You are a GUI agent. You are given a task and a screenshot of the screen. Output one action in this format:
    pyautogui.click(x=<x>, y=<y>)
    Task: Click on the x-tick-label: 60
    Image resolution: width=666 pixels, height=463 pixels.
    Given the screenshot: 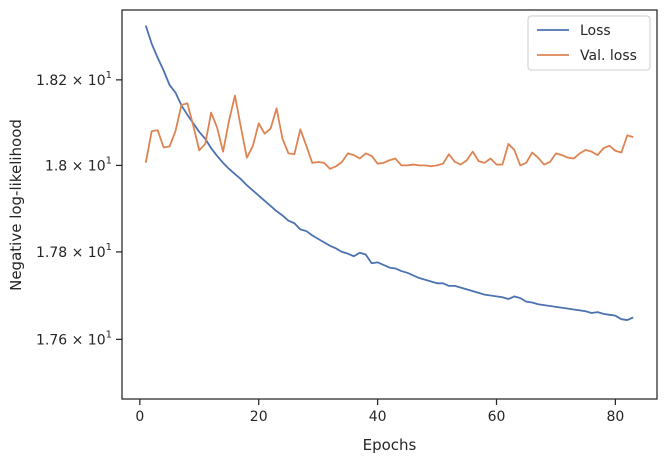 What is the action you would take?
    pyautogui.click(x=497, y=417)
    